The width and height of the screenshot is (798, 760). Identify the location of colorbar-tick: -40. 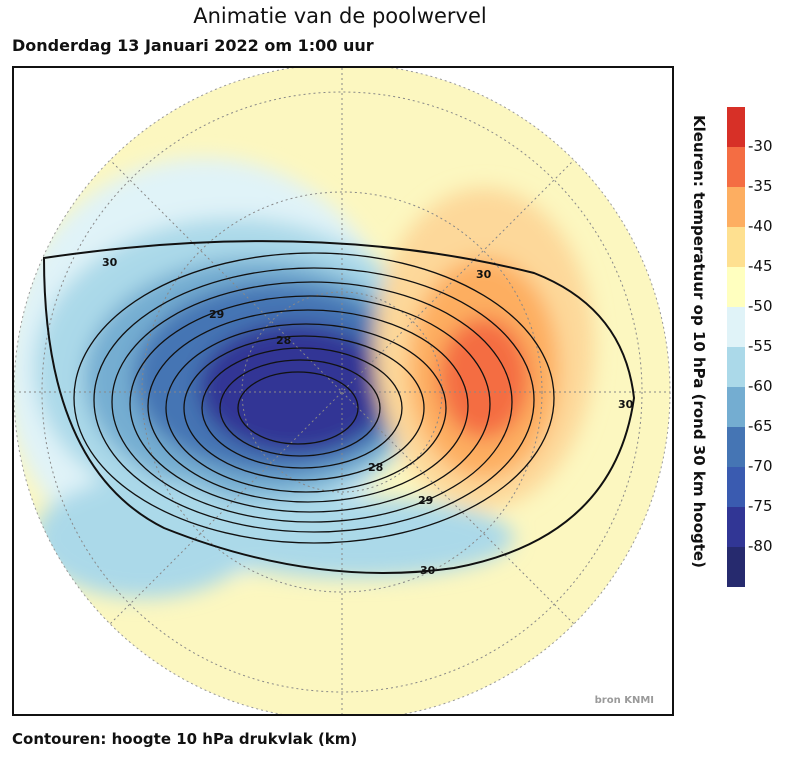
(760, 226).